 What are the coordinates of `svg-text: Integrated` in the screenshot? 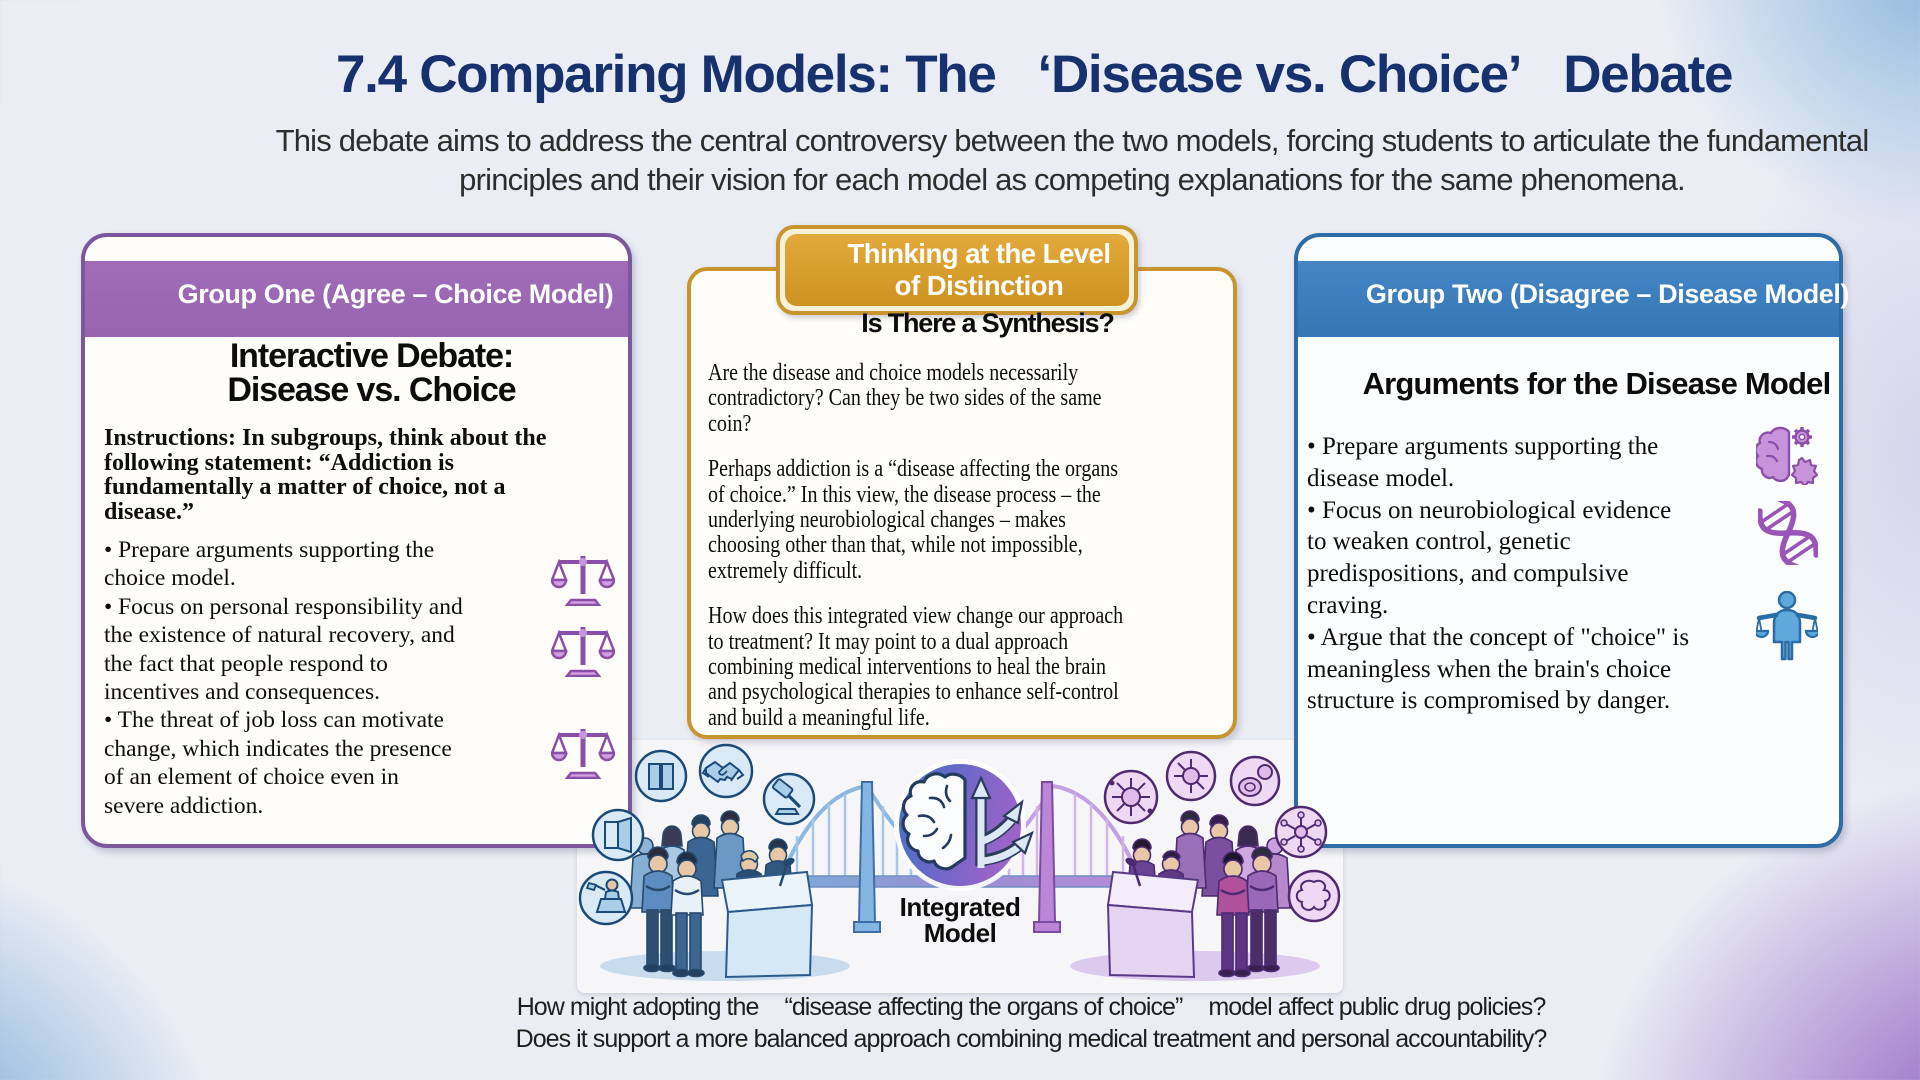 It's located at (960, 907).